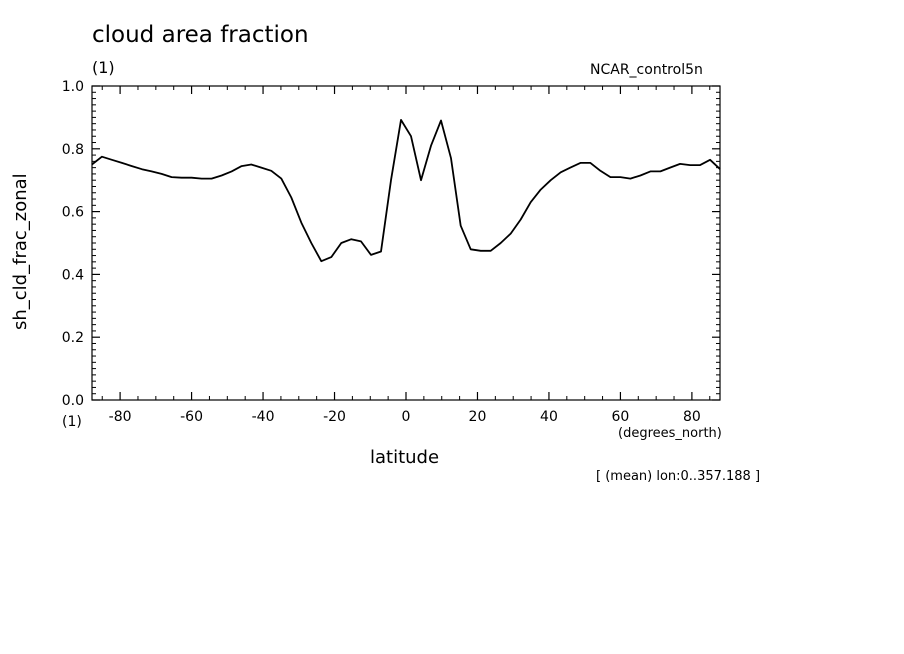 This screenshot has width=904, height=654. Describe the element at coordinates (73, 87) in the screenshot. I see `y-tick-label: 1.0` at that location.